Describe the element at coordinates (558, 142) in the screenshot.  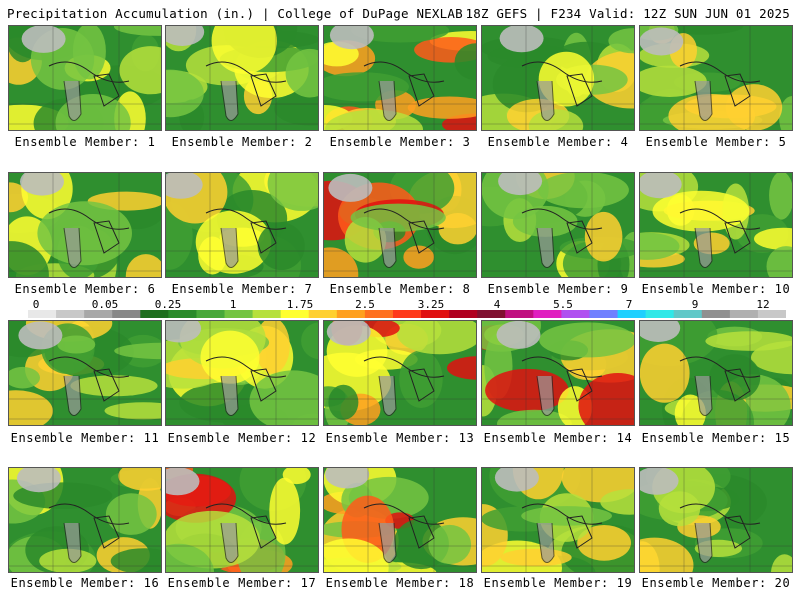
I see `ensemble-member-label: Ensemble Member: 4` at that location.